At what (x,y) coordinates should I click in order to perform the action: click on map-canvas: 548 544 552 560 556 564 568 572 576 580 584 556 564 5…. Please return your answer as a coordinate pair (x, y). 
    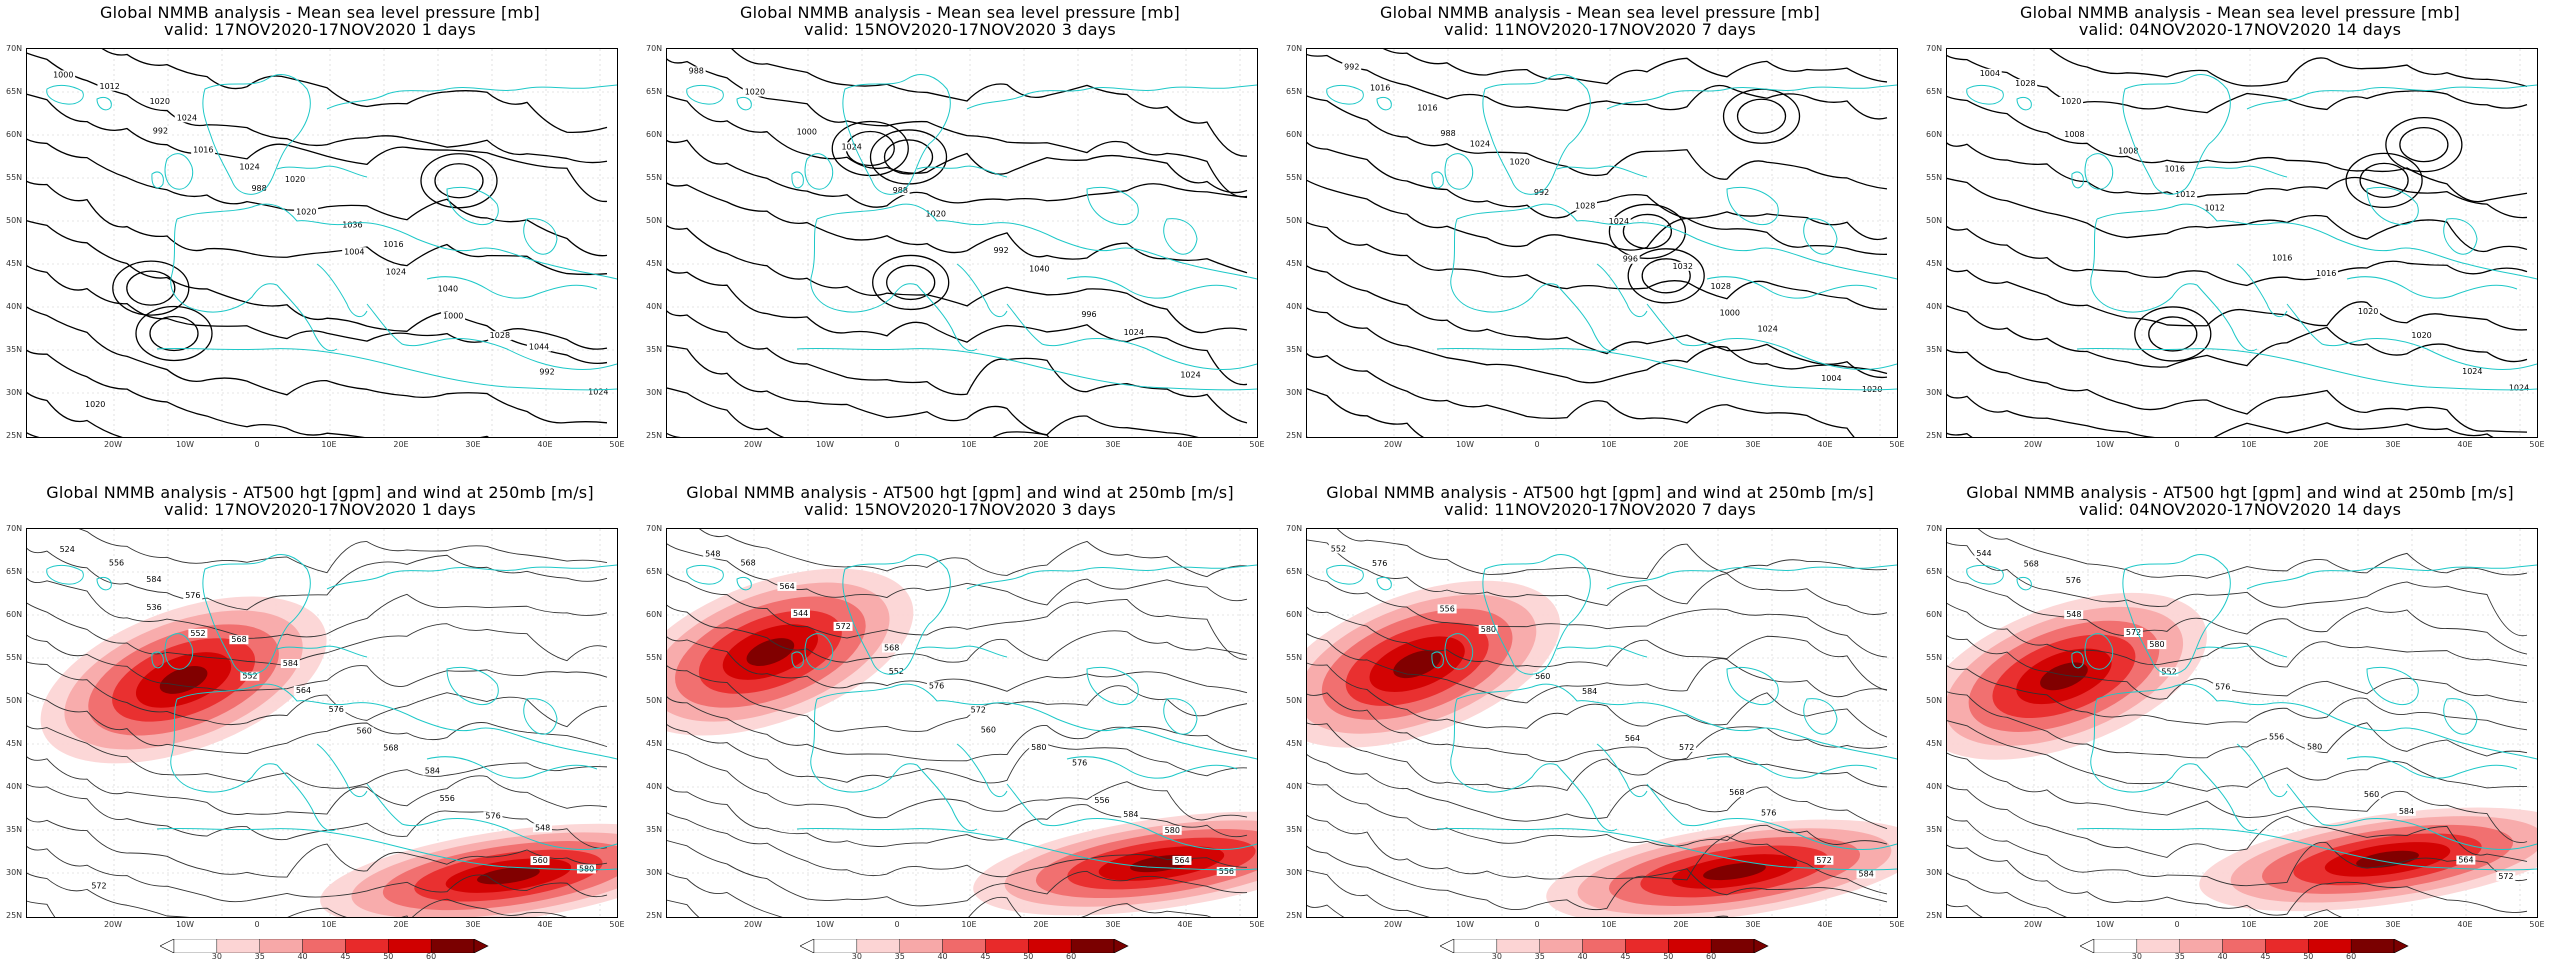
    Looking at the image, I should click on (962, 723).